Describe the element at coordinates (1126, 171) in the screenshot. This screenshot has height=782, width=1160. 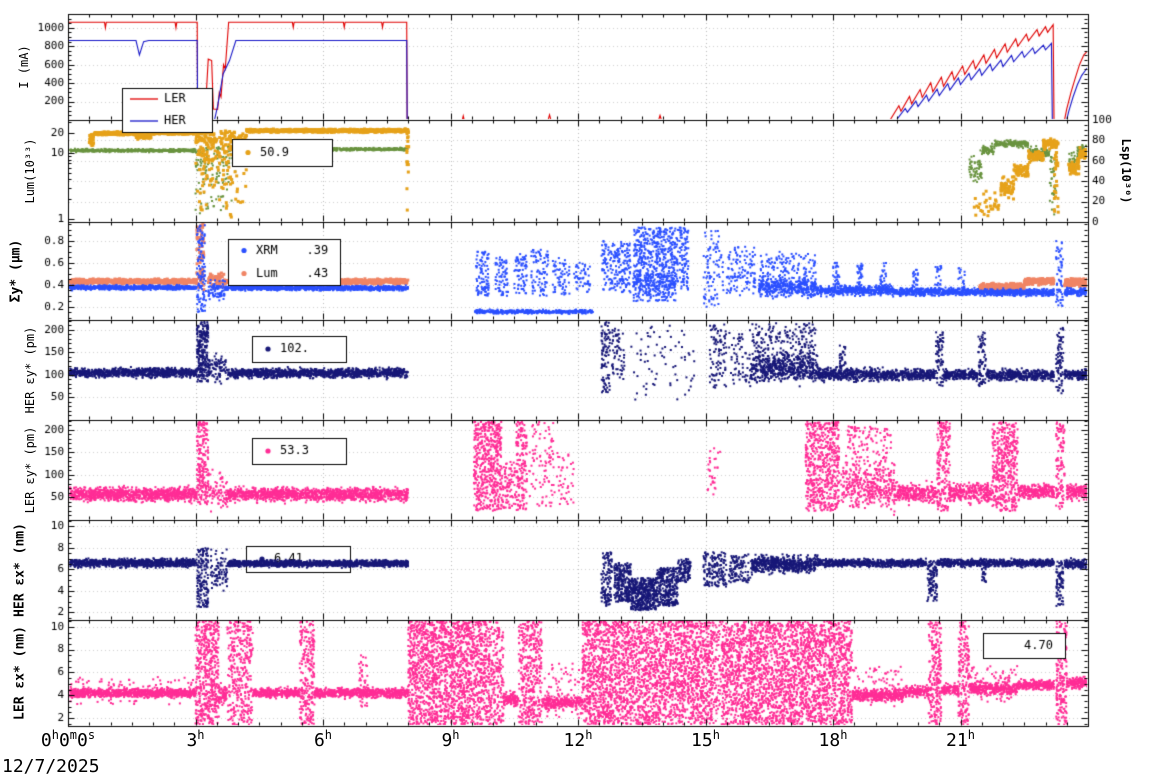
I see `right-axis-label: Lsp(10³⁰)` at that location.